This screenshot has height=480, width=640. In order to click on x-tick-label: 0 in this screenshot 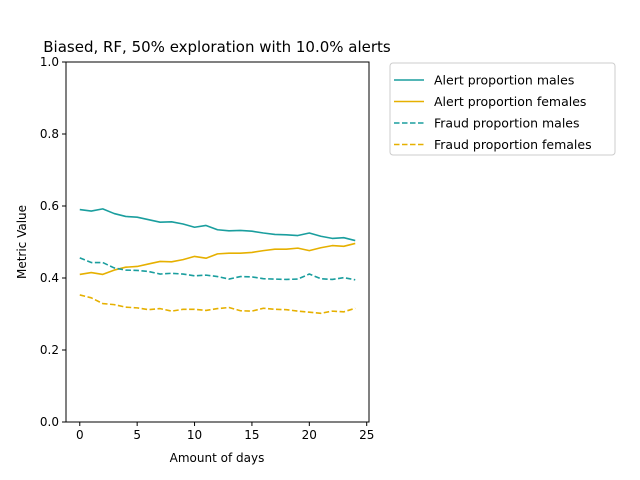, I will do `click(80, 435)`.